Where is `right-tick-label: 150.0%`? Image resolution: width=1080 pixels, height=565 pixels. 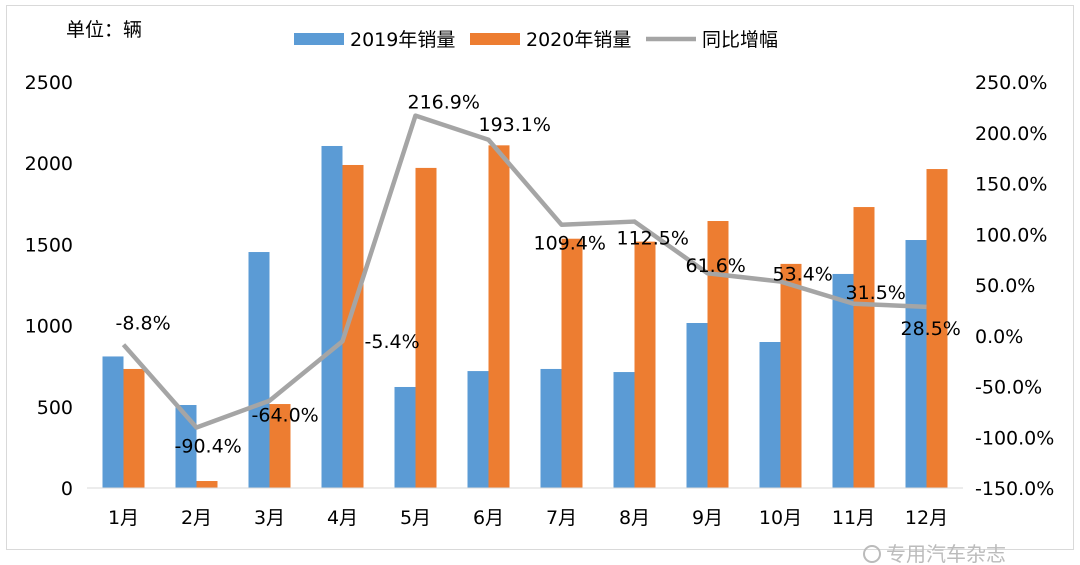
right-tick-label: 150.0% is located at coordinates (1011, 185).